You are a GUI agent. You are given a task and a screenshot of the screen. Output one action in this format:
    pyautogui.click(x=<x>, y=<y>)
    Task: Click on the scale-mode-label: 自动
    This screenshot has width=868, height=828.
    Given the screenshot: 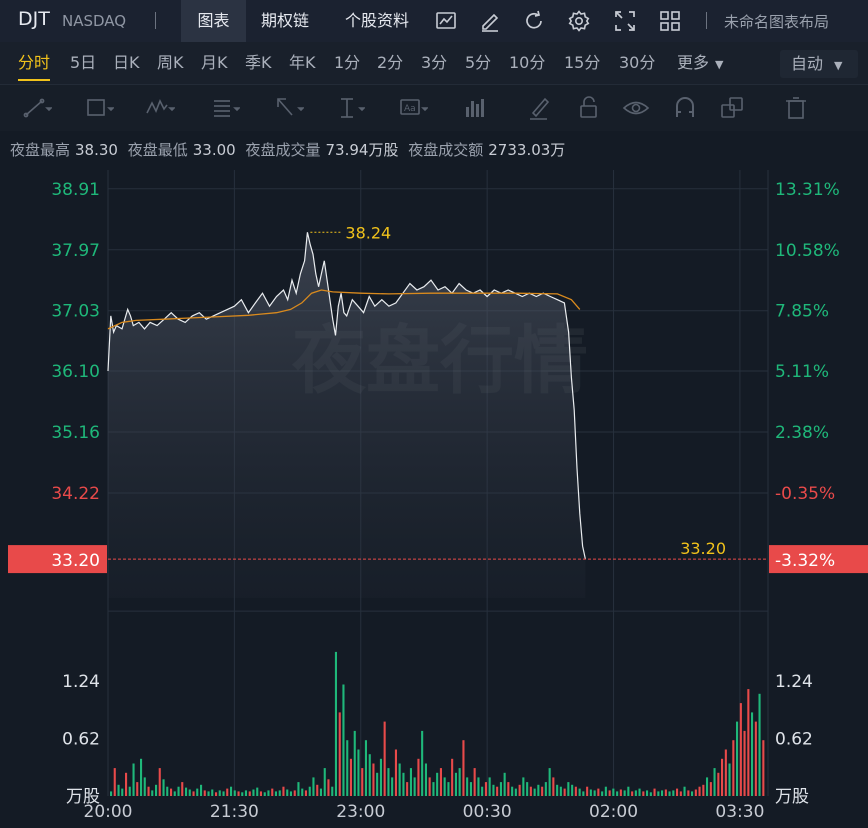 What is the action you would take?
    pyautogui.click(x=807, y=63)
    